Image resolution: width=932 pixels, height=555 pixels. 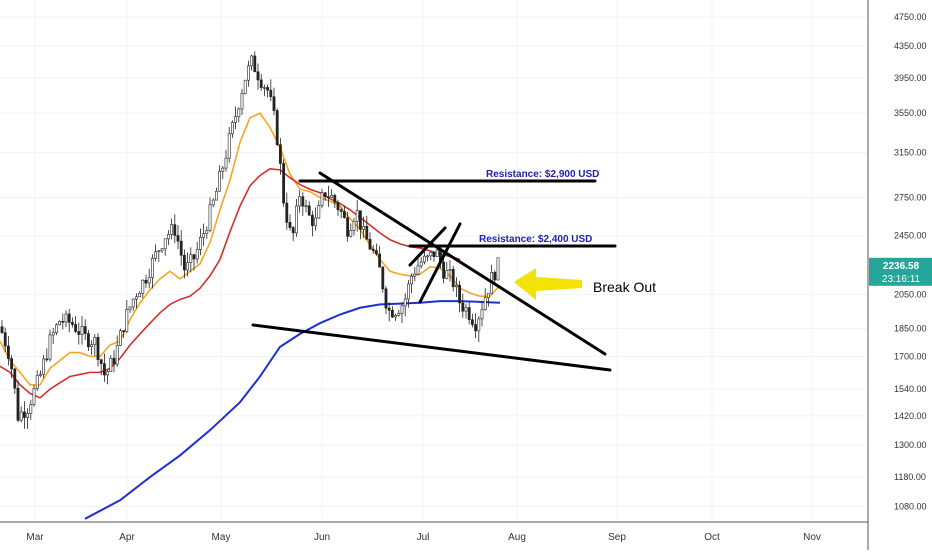 I want to click on y-tick-label: 1700.00, so click(x=910, y=356).